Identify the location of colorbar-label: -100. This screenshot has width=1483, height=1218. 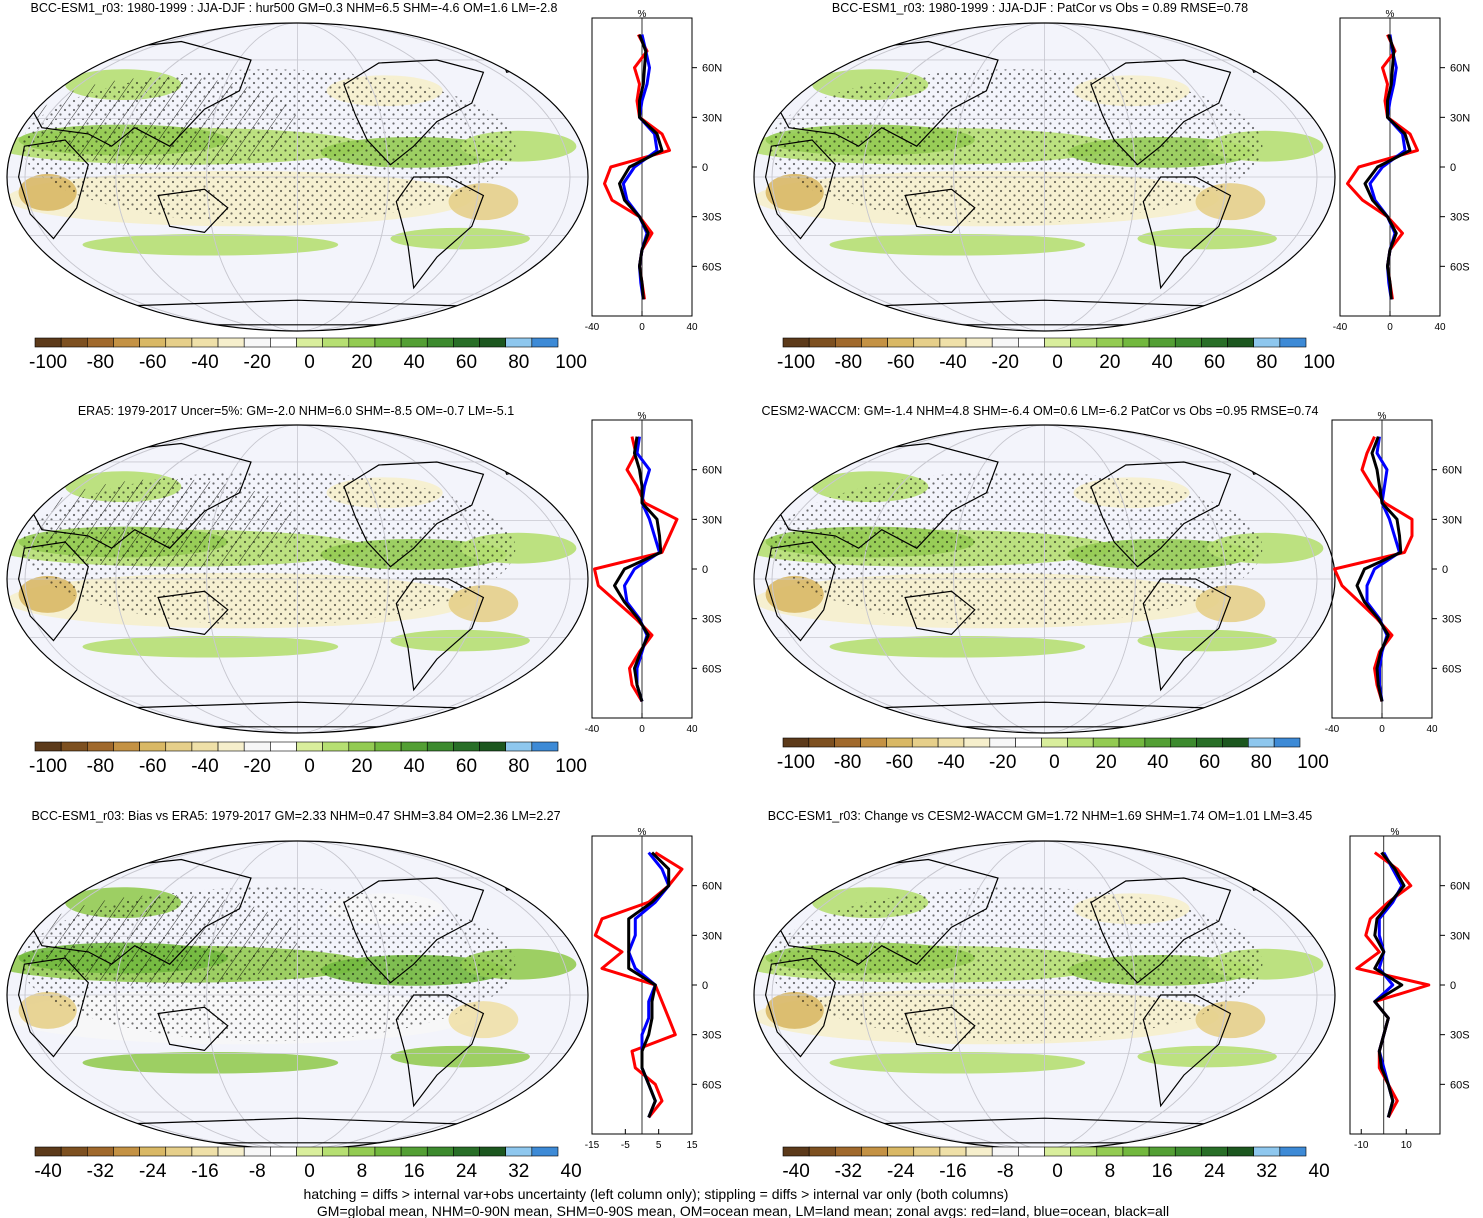
(796, 762).